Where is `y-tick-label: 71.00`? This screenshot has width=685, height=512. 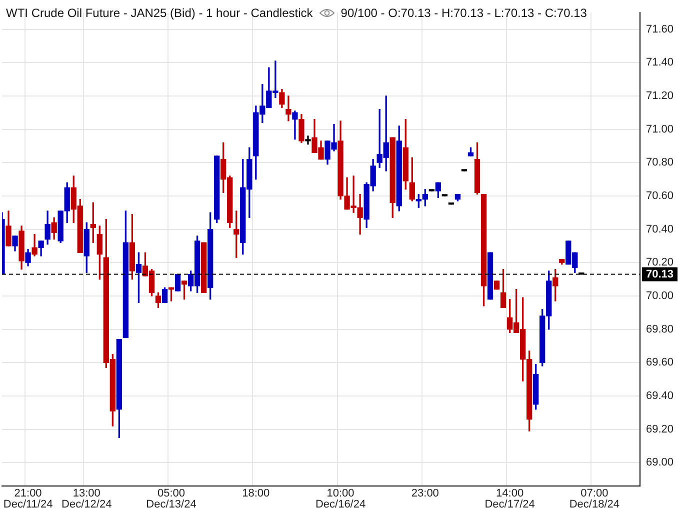
y-tick-label: 71.00 is located at coordinates (660, 129).